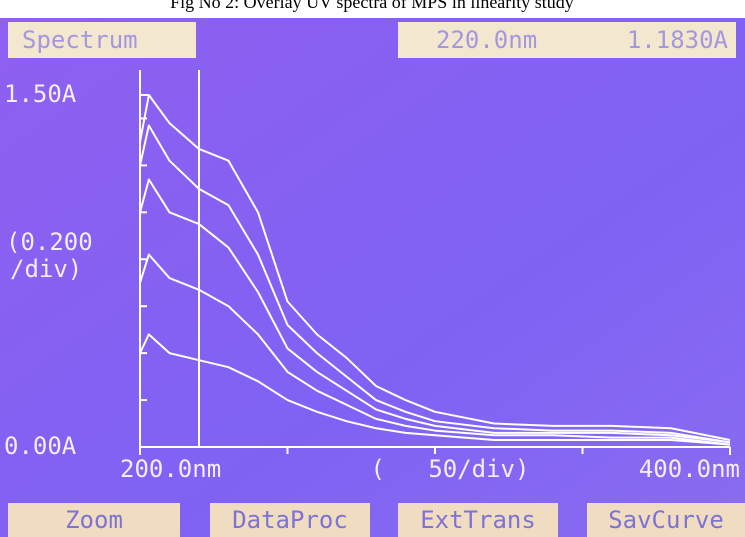 This screenshot has width=745, height=537. I want to click on button-label: SavCurve, so click(666, 520).